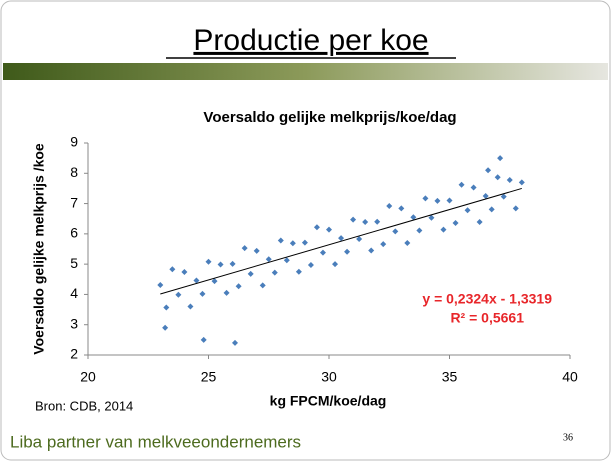 Image resolution: width=611 pixels, height=461 pixels. I want to click on y-tick-label: 5, so click(74, 263).